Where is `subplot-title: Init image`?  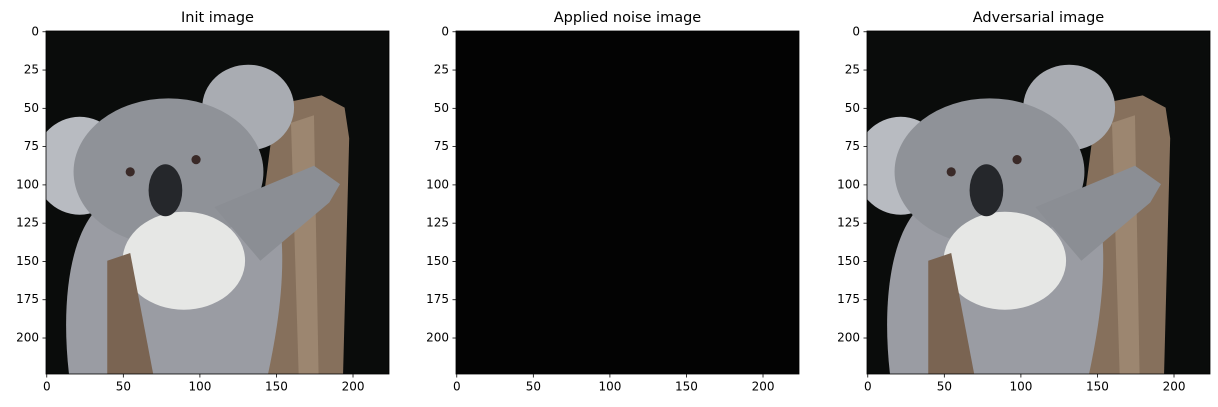 subplot-title: Init image is located at coordinates (217, 18).